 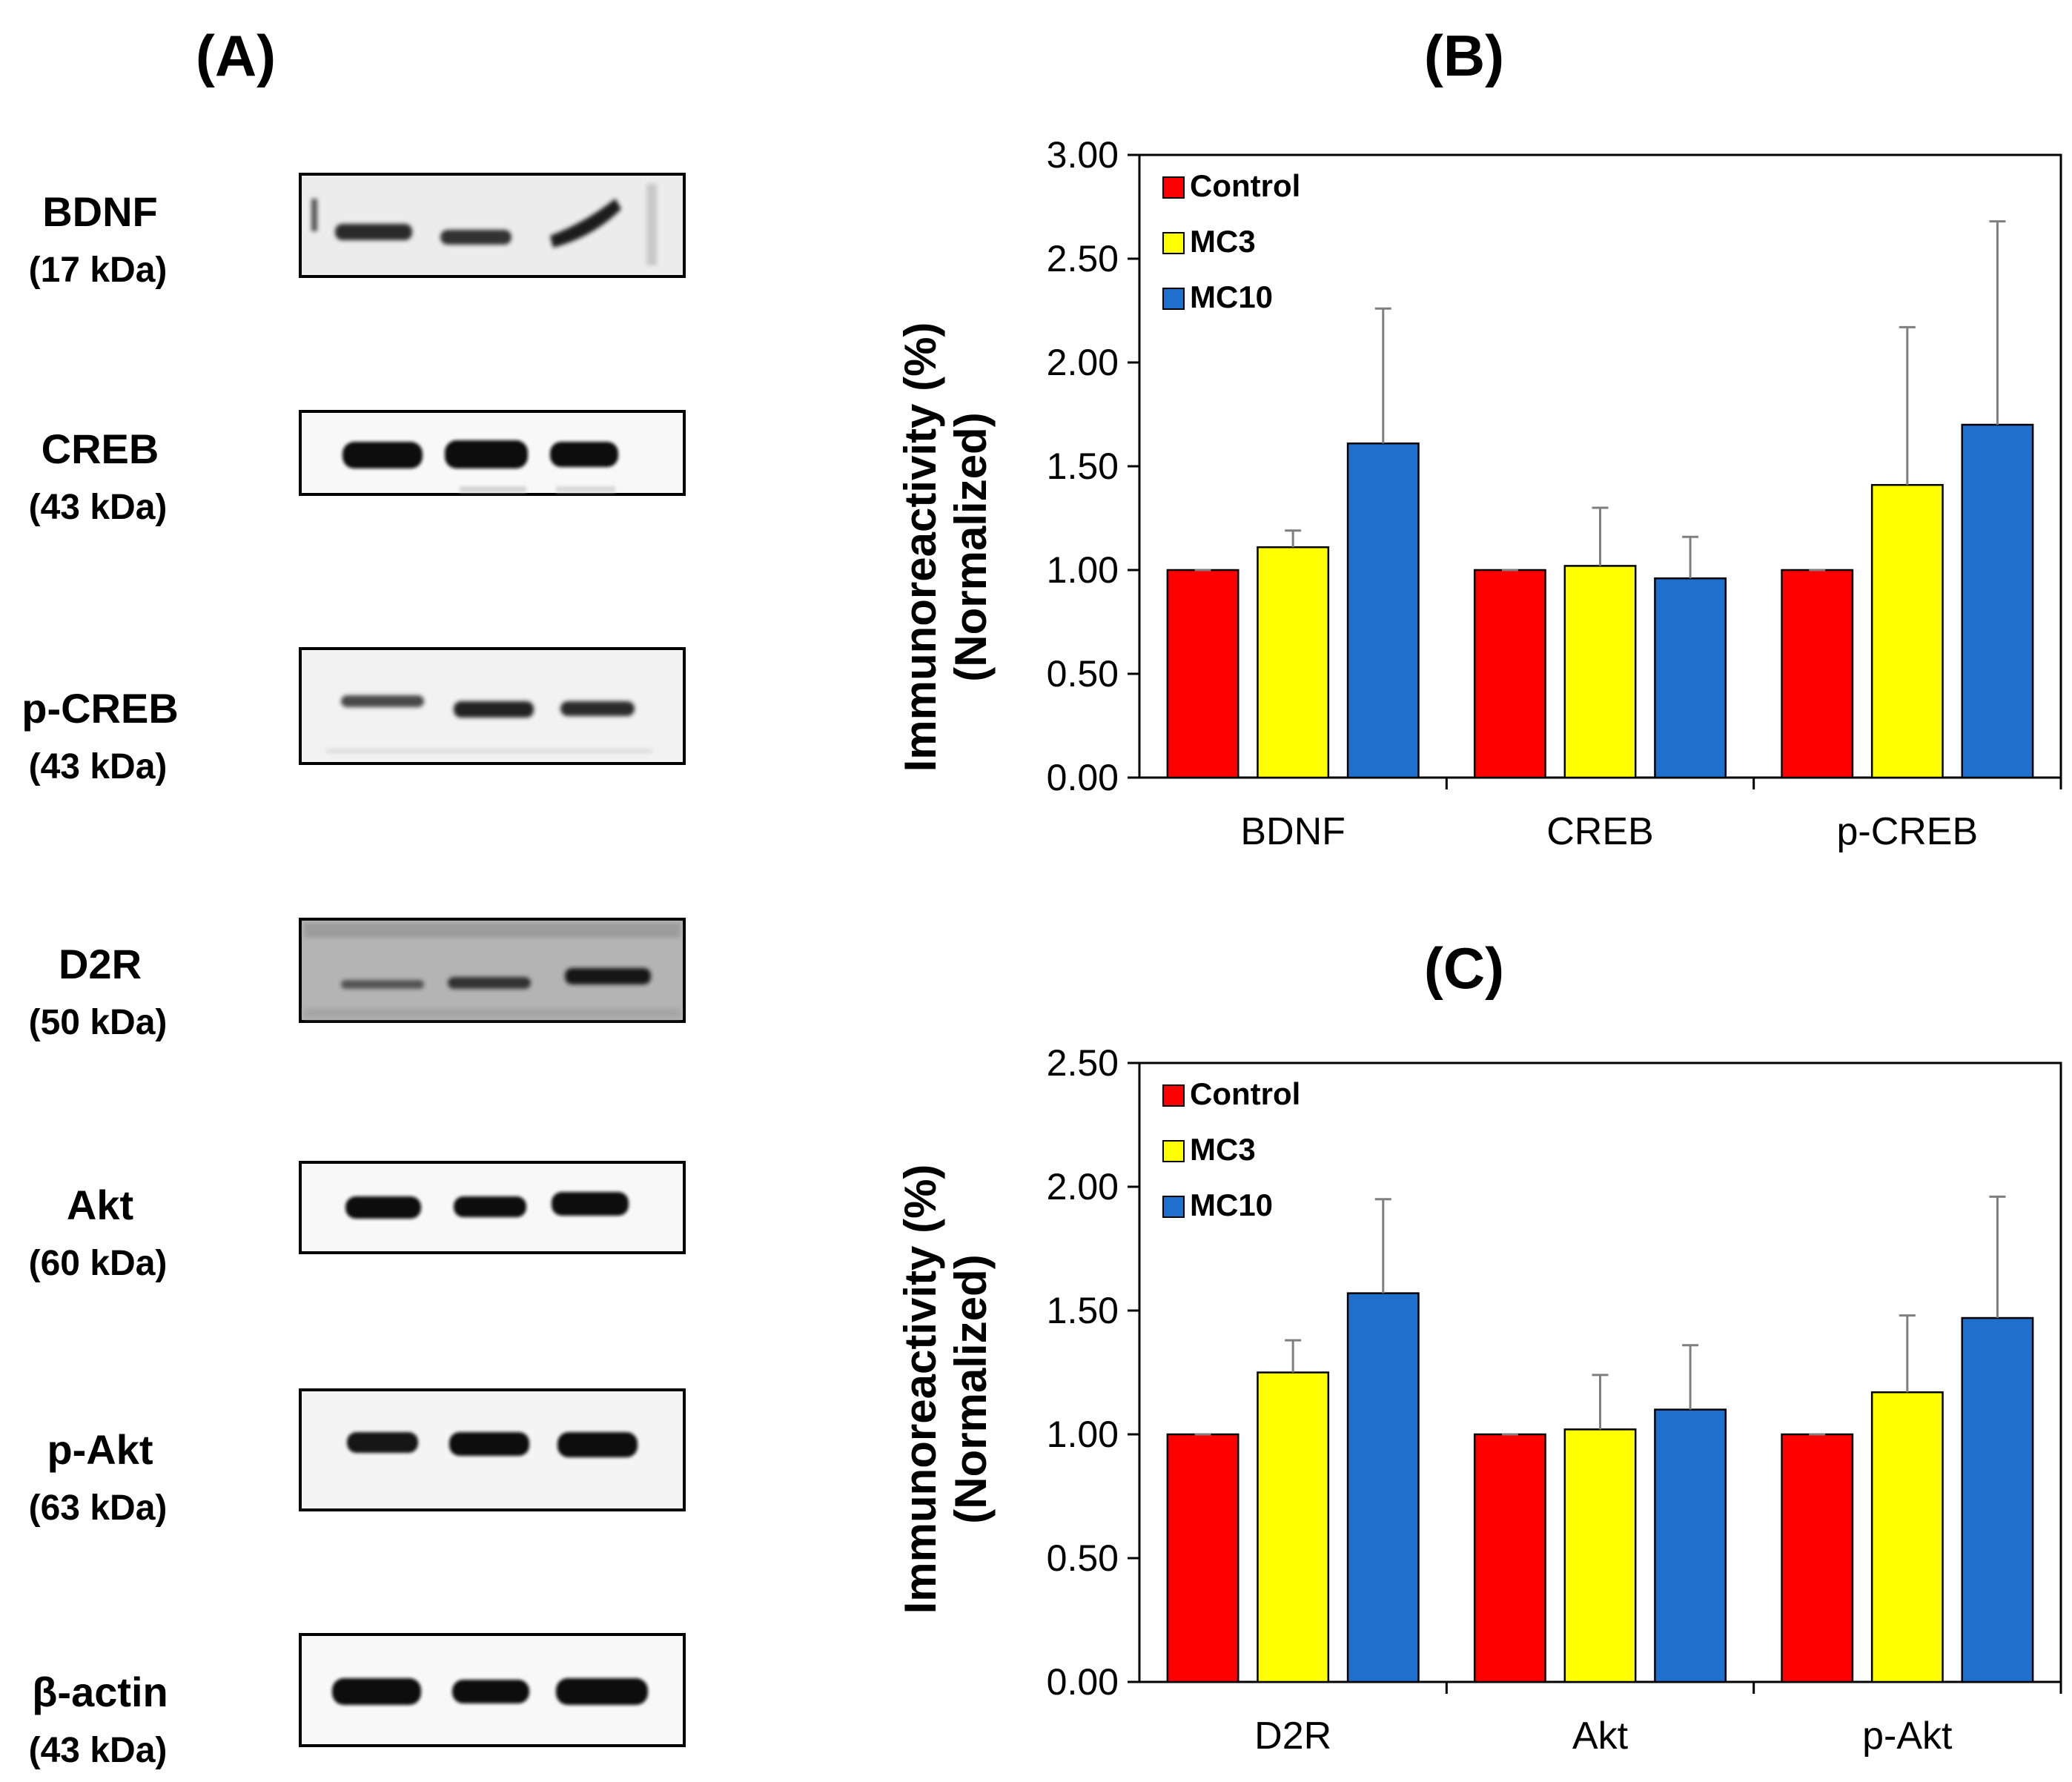 I want to click on chart-b-bar-control-p-creb, so click(x=1817, y=674).